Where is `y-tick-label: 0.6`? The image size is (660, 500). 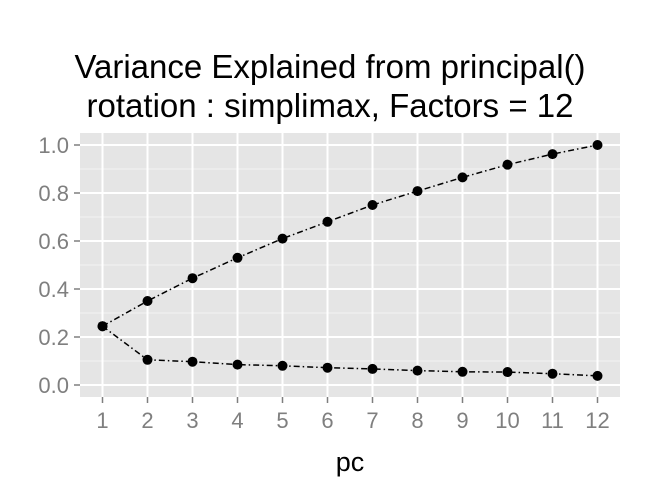 y-tick-label: 0.6 is located at coordinates (53, 241).